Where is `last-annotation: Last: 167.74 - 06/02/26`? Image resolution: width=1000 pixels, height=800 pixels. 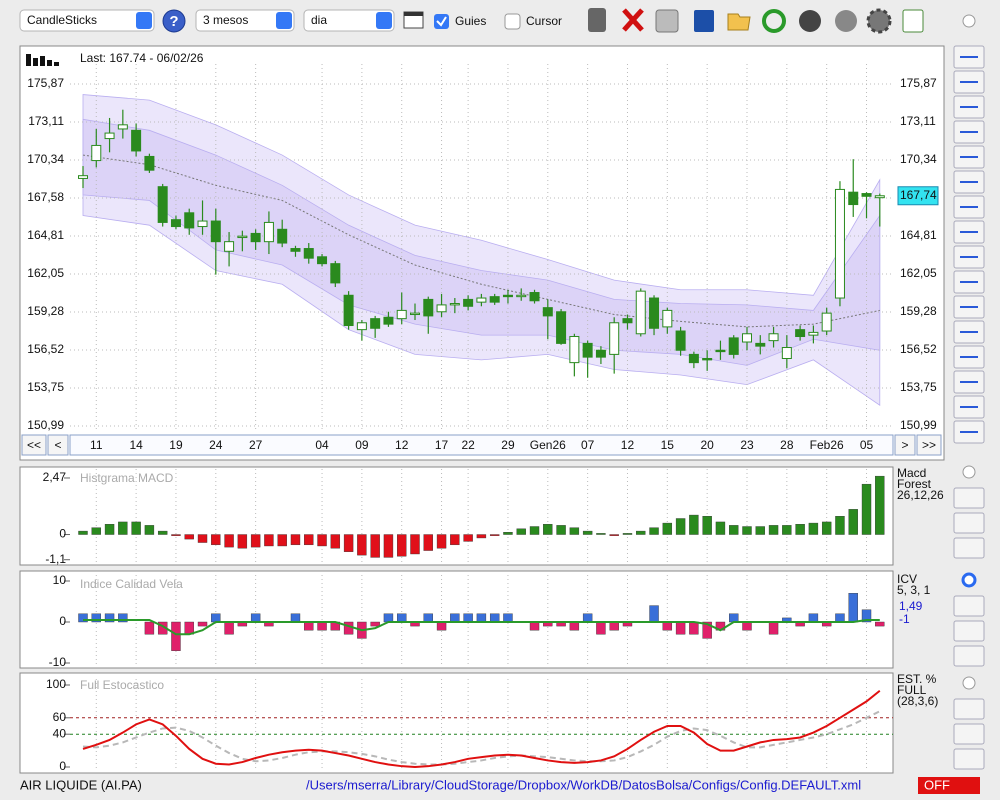 last-annotation: Last: 167.74 - 06/02/26 is located at coordinates (142, 58).